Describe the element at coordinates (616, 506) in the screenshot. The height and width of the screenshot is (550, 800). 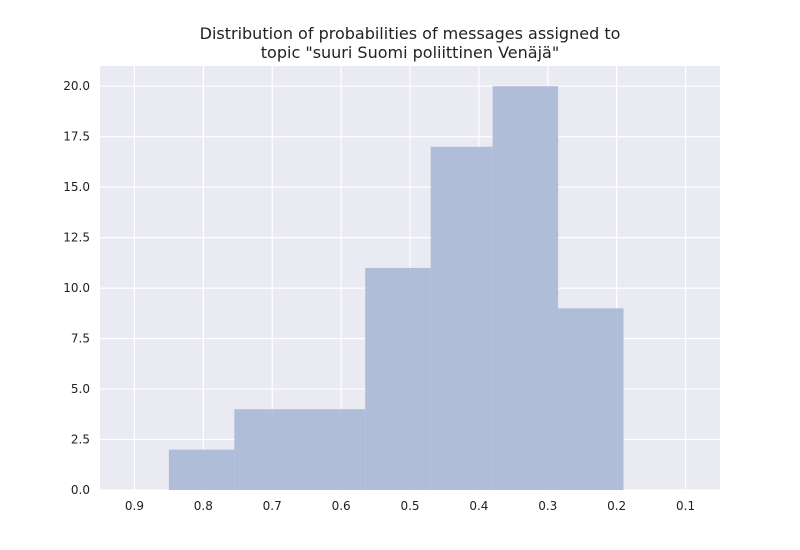
I see `x-tick-label: 0.2` at that location.